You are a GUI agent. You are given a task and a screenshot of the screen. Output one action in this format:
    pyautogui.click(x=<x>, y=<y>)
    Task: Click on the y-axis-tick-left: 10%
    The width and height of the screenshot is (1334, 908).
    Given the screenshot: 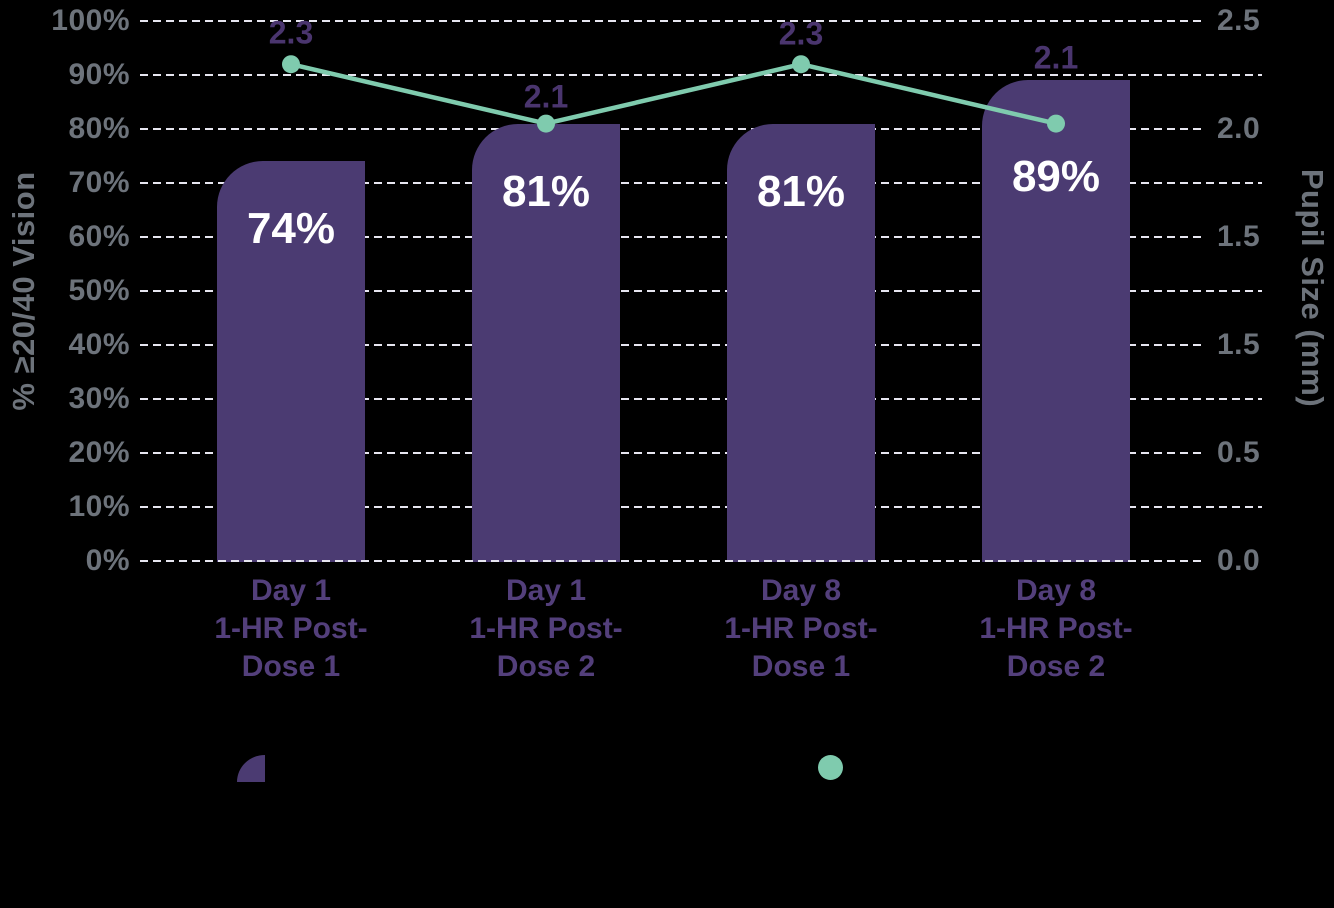 What is the action you would take?
    pyautogui.click(x=99, y=506)
    